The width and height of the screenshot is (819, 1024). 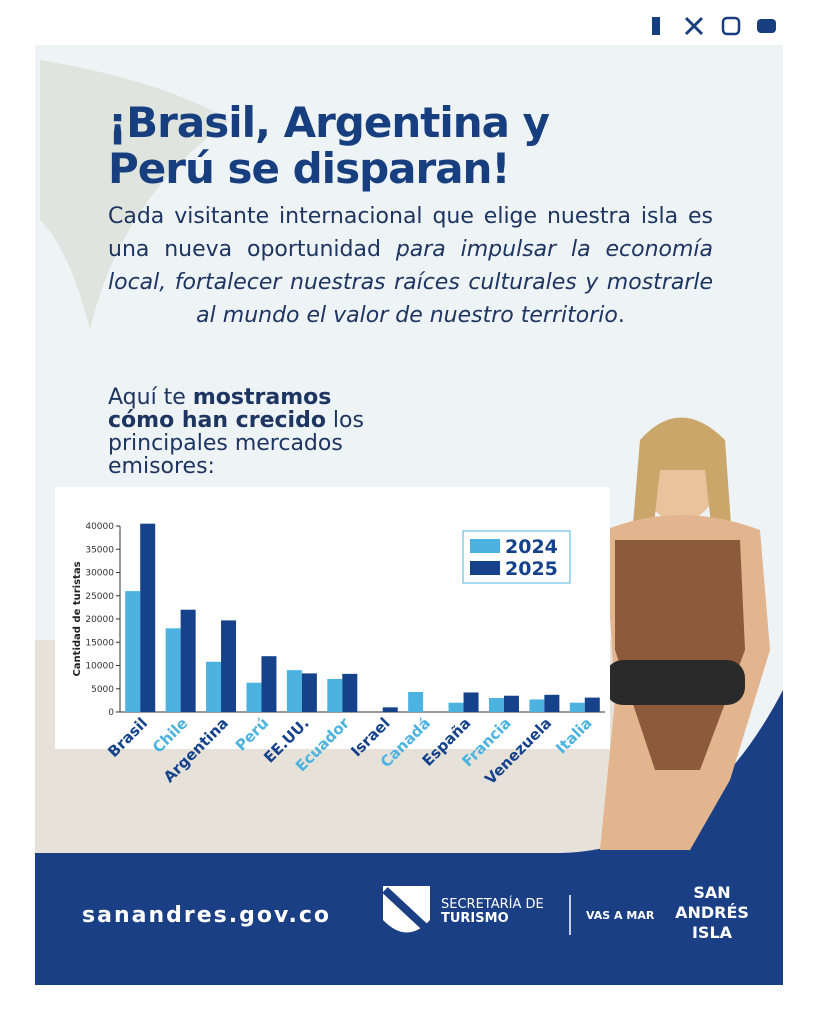 I want to click on logo: ANDRÉS, so click(x=712, y=912).